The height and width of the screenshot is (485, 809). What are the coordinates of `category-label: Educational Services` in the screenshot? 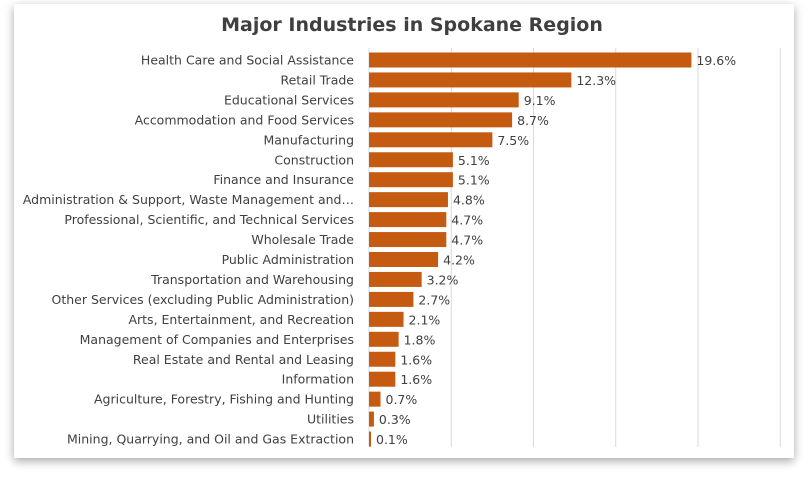 It's located at (289, 99).